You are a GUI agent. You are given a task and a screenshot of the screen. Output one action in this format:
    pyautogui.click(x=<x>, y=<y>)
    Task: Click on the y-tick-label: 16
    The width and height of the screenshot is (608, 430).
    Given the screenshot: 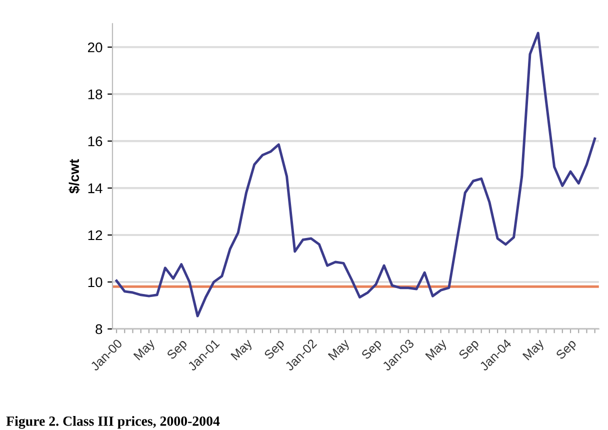 What is the action you would take?
    pyautogui.click(x=95, y=141)
    